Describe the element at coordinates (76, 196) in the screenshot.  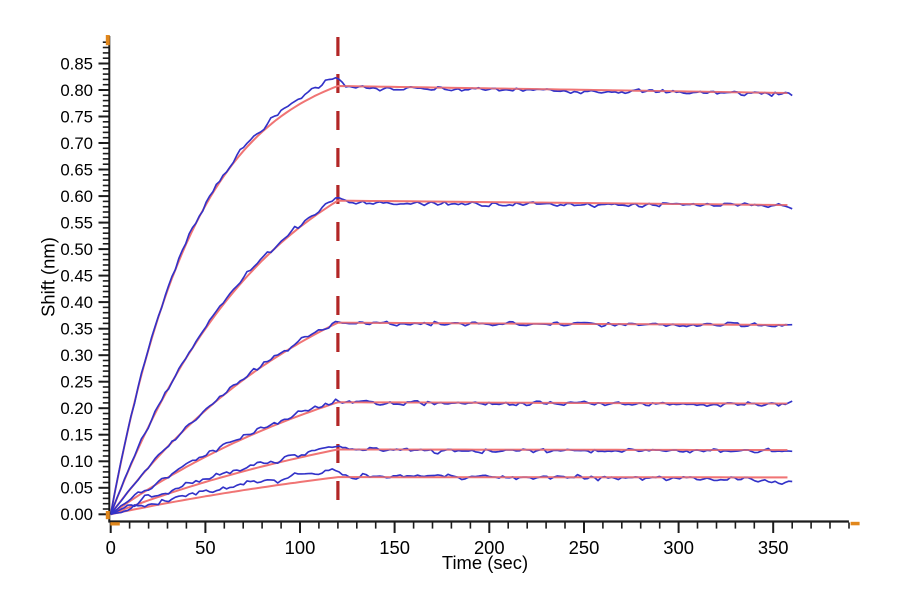
I see `svg-text: 0.60` at that location.